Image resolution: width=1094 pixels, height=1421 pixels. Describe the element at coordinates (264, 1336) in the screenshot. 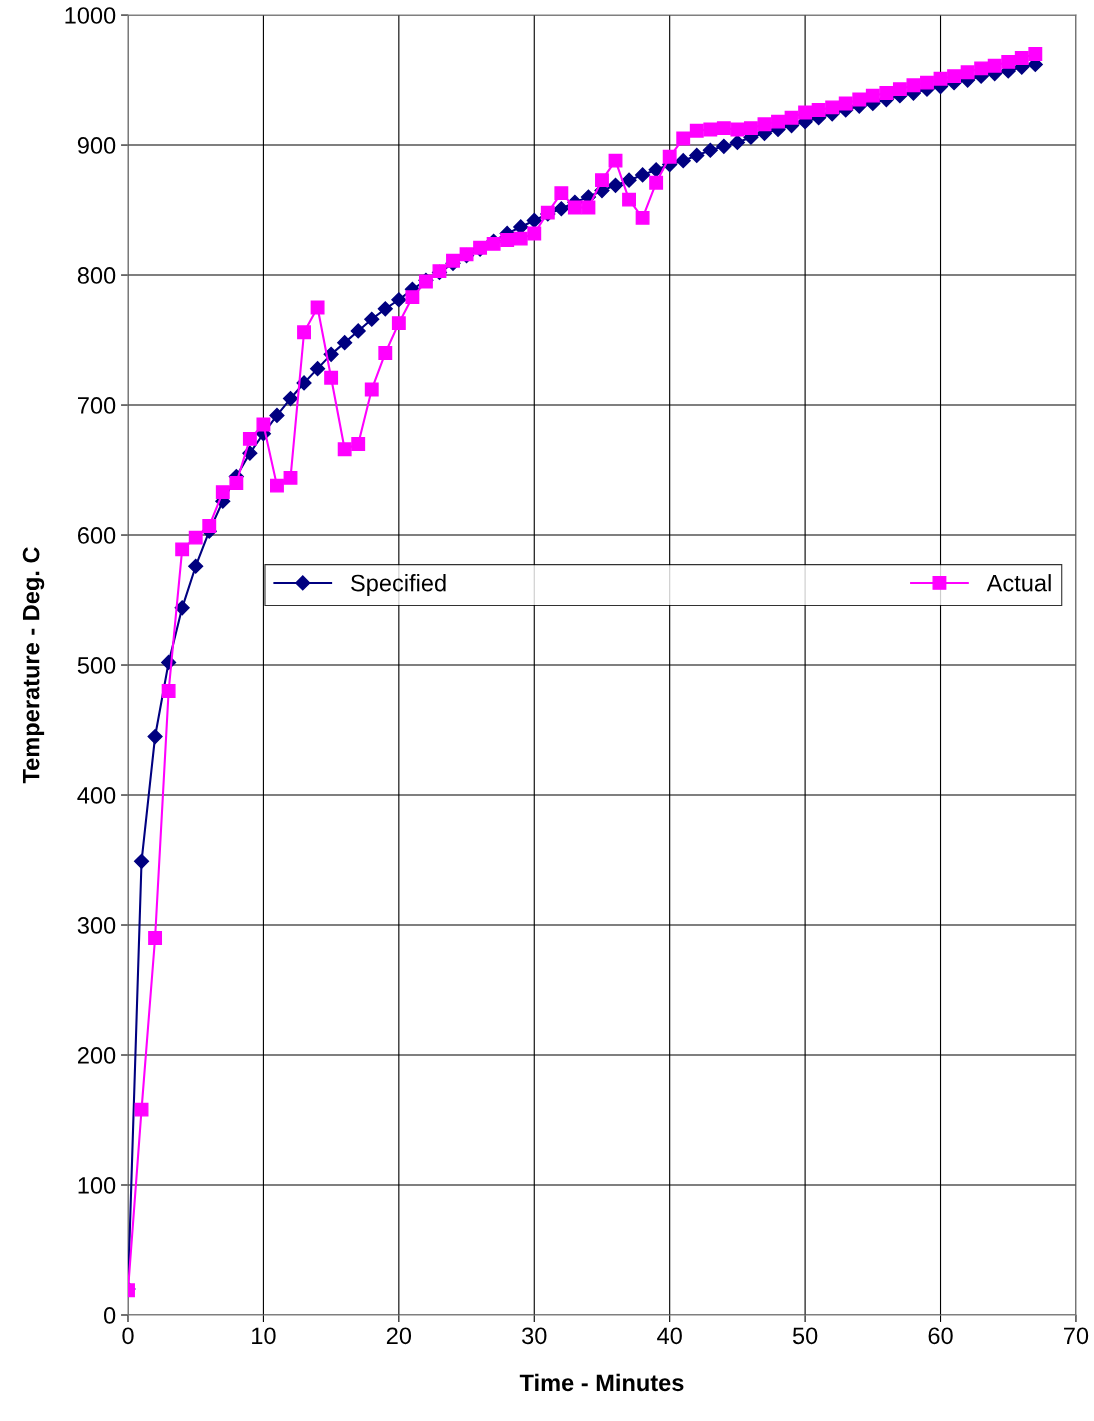

I see `x-tick-label: 10` at that location.